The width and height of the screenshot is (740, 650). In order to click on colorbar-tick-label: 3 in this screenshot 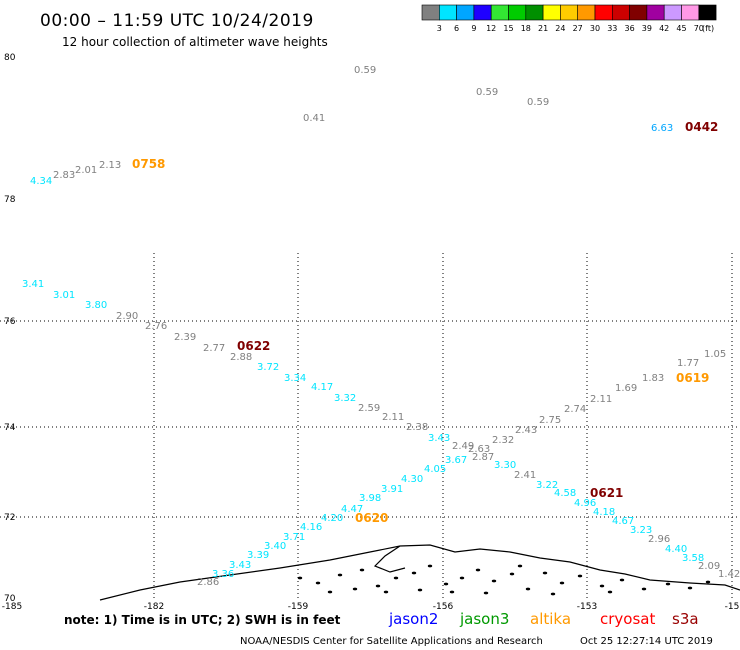, I will do `click(439, 28)`.